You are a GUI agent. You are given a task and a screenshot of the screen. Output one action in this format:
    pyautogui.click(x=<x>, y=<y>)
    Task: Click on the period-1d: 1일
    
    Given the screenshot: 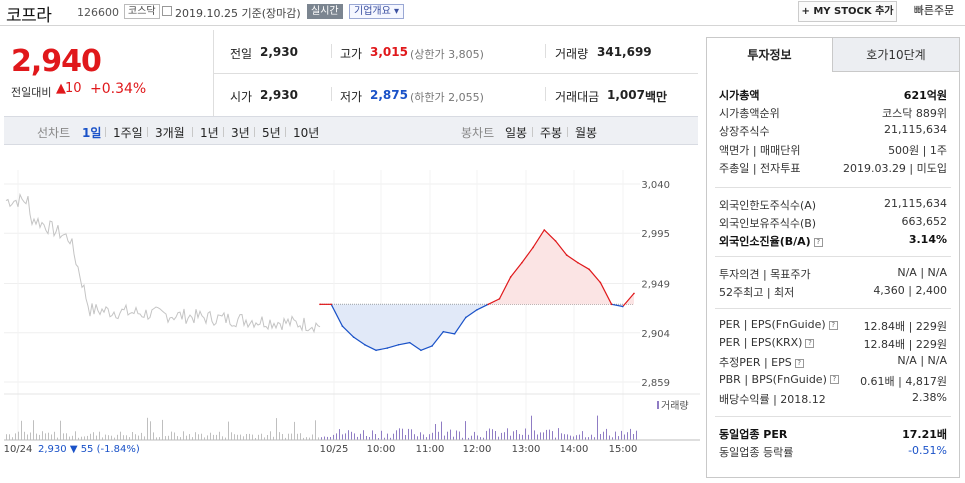 What is the action you would take?
    pyautogui.click(x=92, y=133)
    